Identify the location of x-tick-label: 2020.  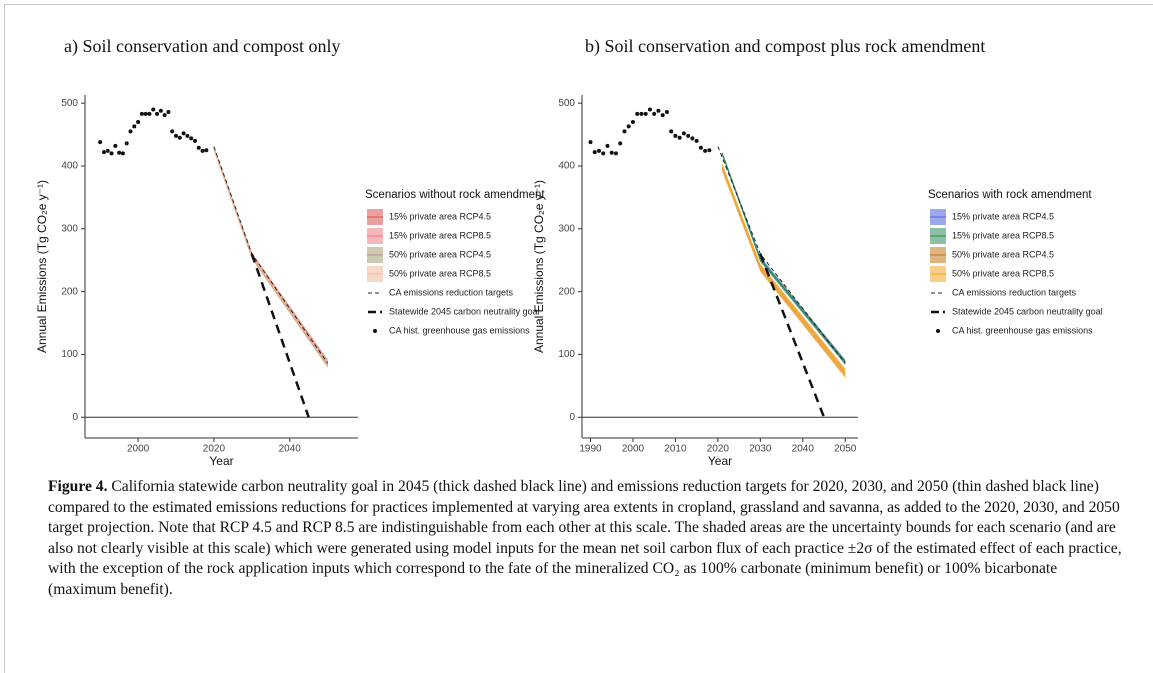
(214, 449).